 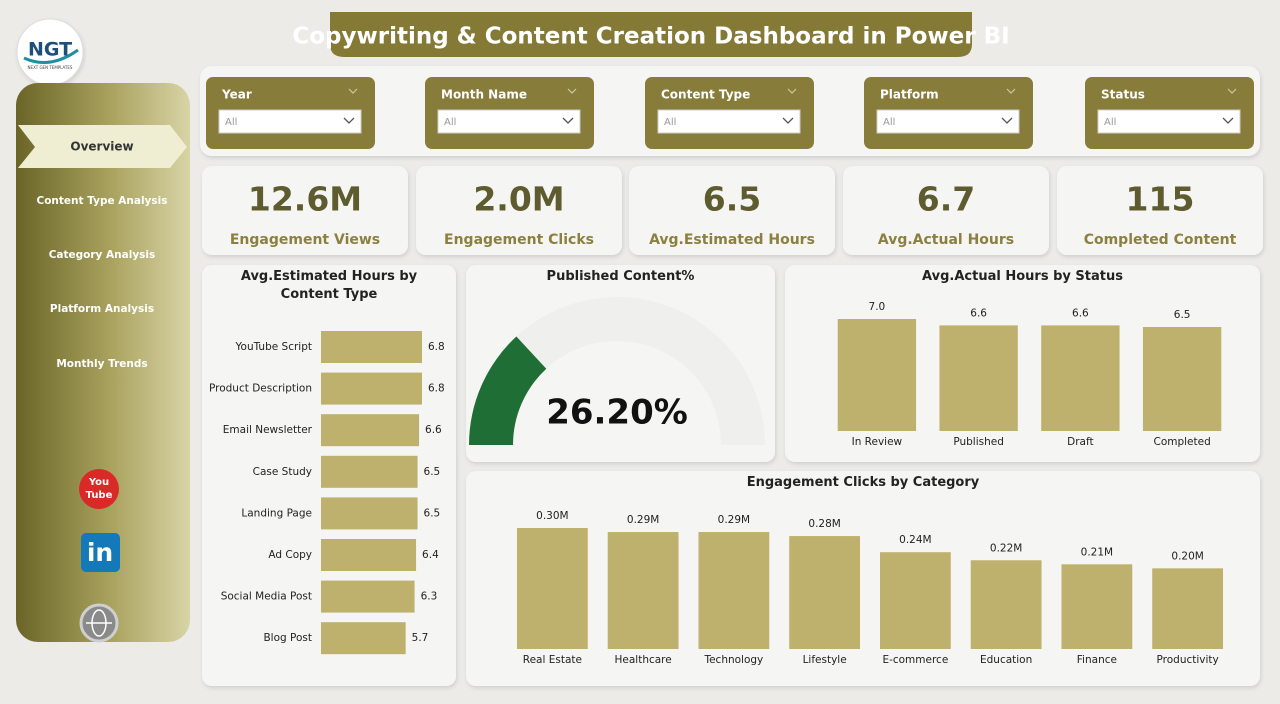 I want to click on y-tick-label: Landing Page, so click(x=276, y=513).